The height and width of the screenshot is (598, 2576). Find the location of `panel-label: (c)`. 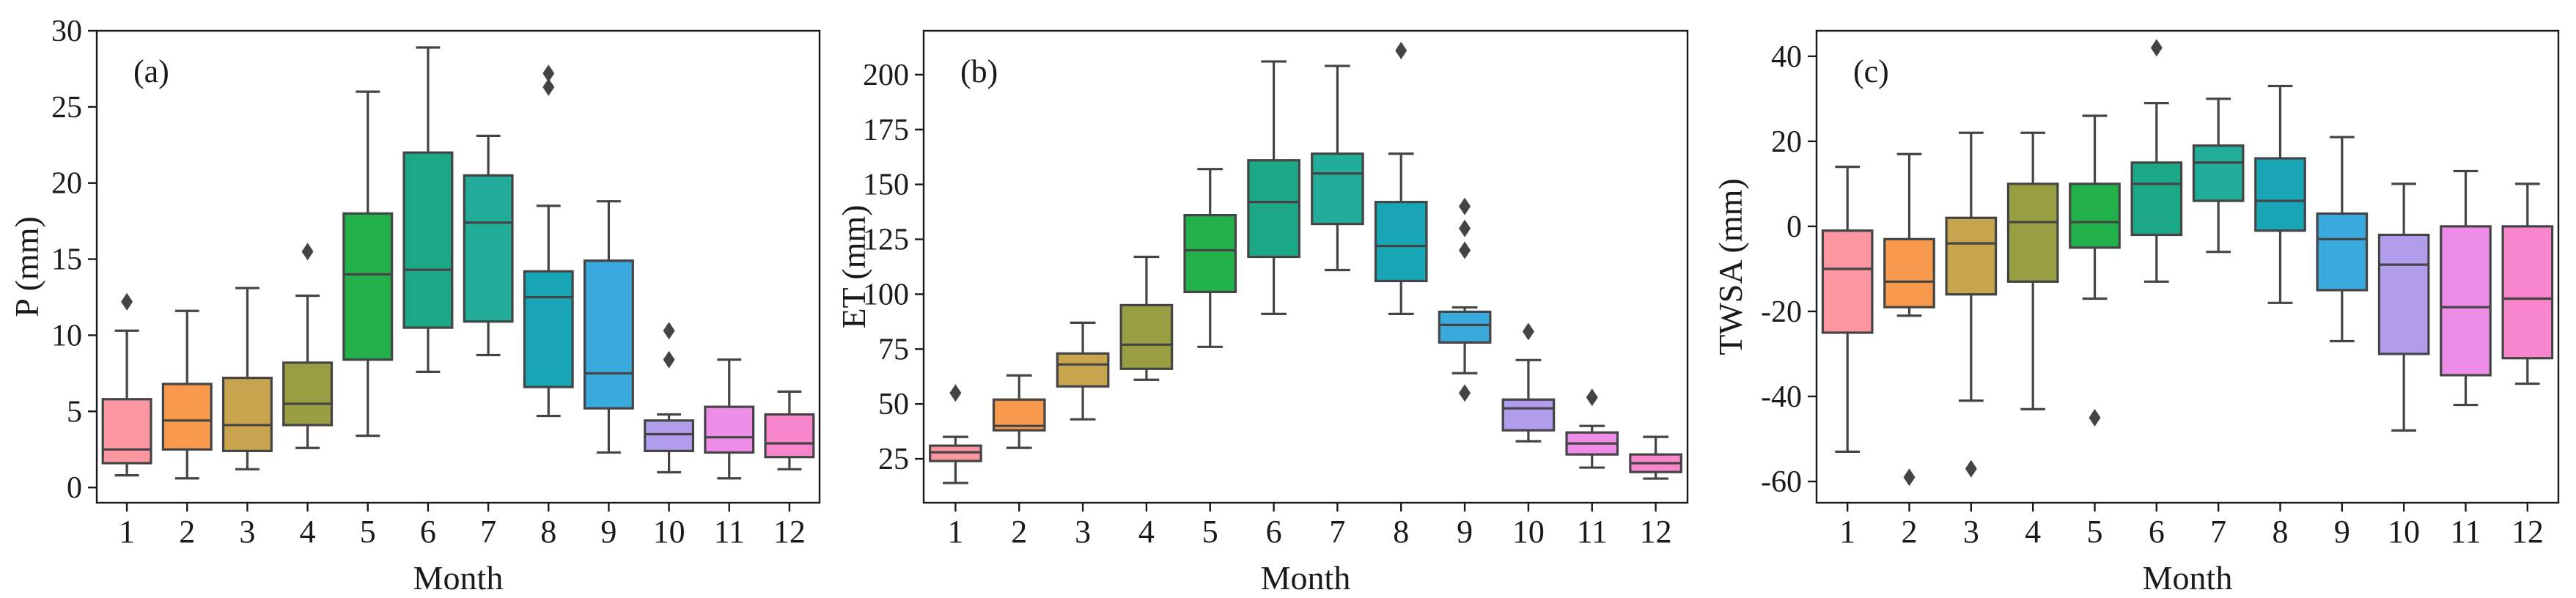

panel-label: (c) is located at coordinates (1871, 71).